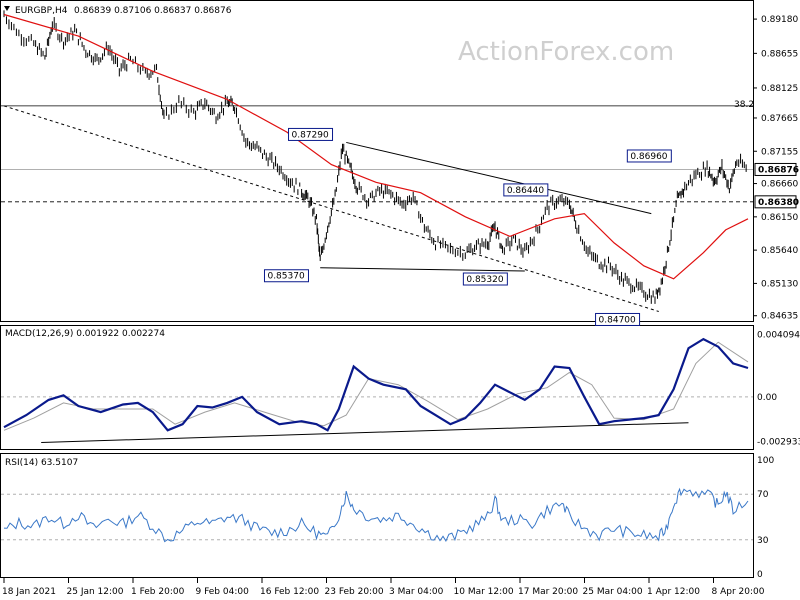 Image resolution: width=800 pixels, height=600 pixels. What do you see at coordinates (779, 251) in the screenshot?
I see `price-axis-tick-label: 0.85640` at bounding box center [779, 251].